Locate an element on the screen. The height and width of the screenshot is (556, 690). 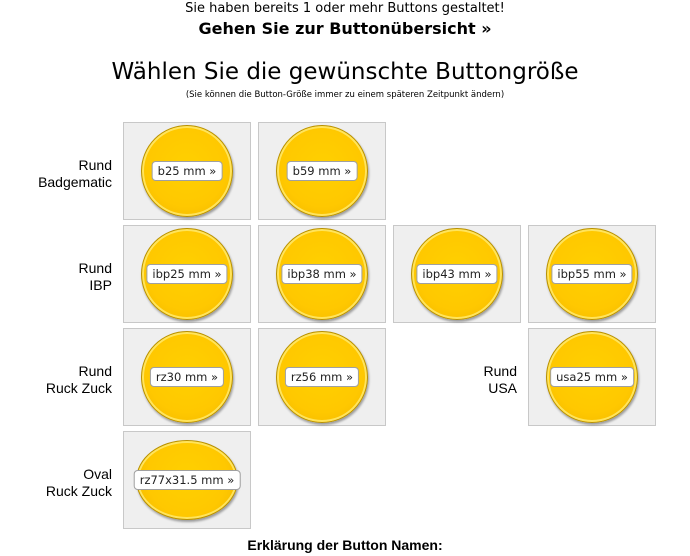
size-cell-b59: b59 mm » is located at coordinates (322, 171).